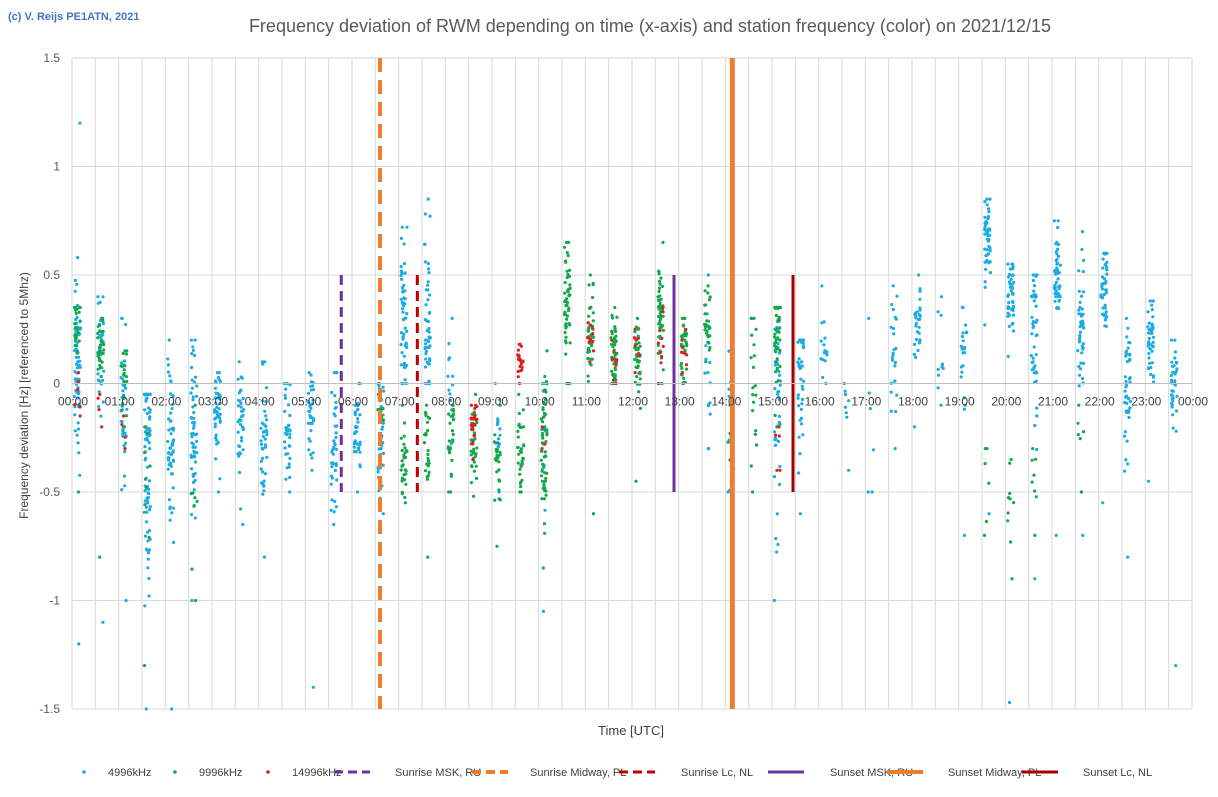 The image size is (1218, 797). What do you see at coordinates (306, 402) in the screenshot?
I see `x-tick-label: 05:00` at bounding box center [306, 402].